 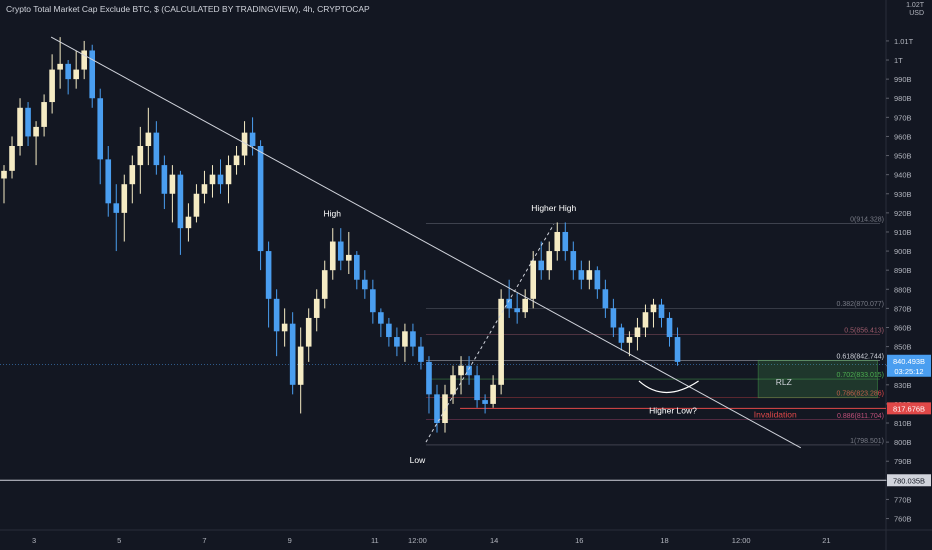 I want to click on x-tick-label: 3, so click(x=34, y=540).